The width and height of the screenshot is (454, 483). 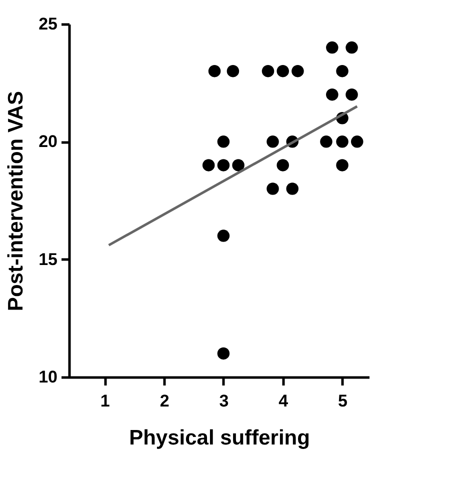 I want to click on x-tick-label: 2, so click(x=165, y=401).